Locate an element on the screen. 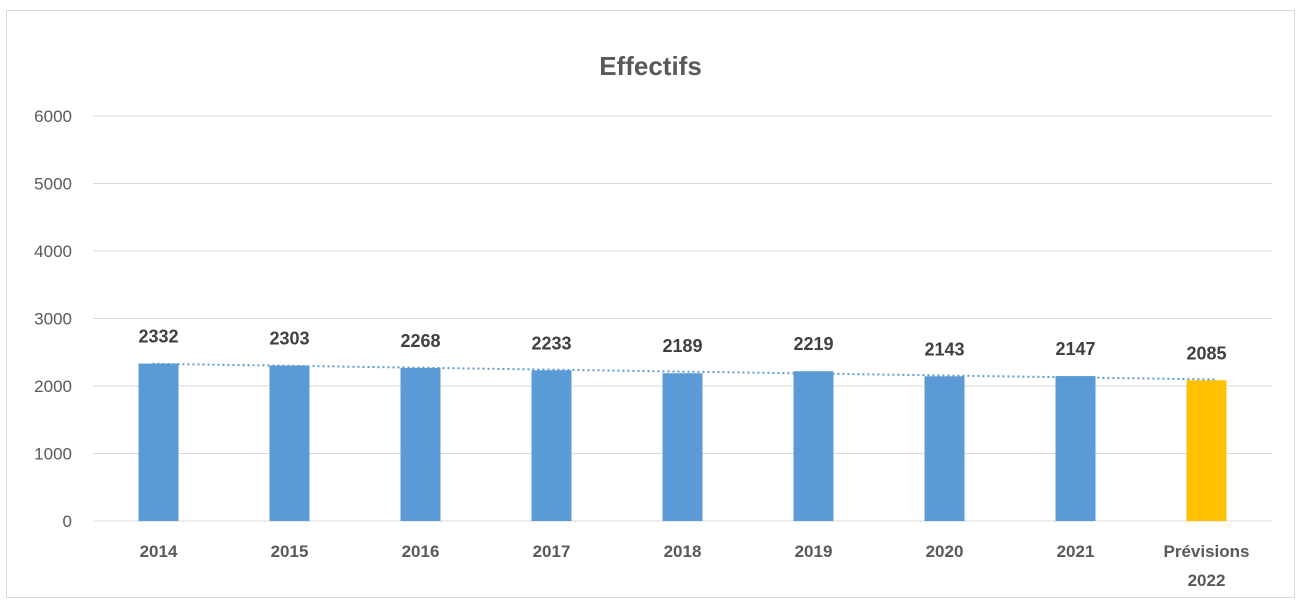 Image resolution: width=1299 pixels, height=603 pixels. y-tick-label: 0 is located at coordinates (67, 521).